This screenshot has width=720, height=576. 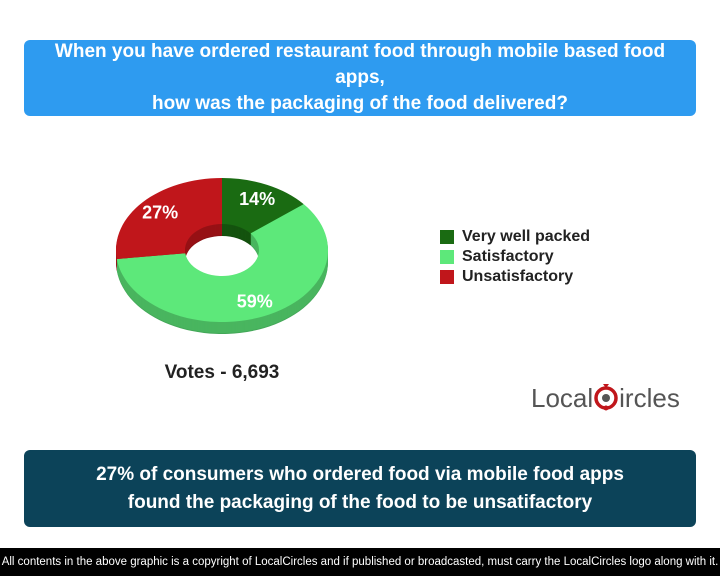 I want to click on legend-label: Unsatisfactory, so click(x=518, y=276).